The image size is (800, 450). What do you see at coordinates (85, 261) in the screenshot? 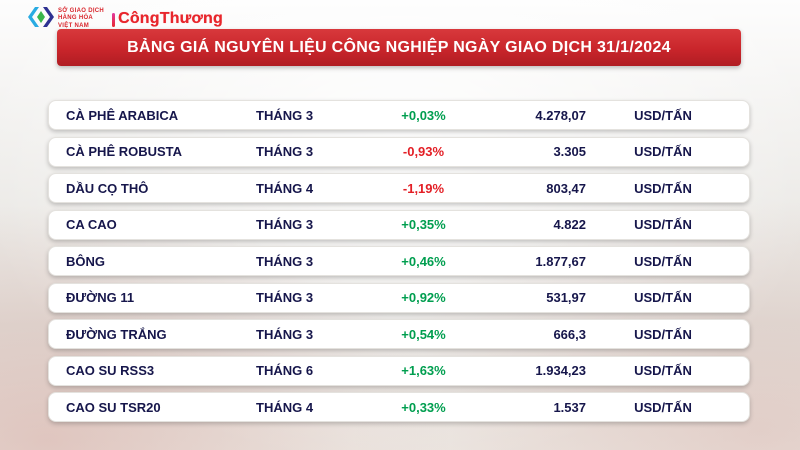
I see `commodity-name: BÔNG` at bounding box center [85, 261].